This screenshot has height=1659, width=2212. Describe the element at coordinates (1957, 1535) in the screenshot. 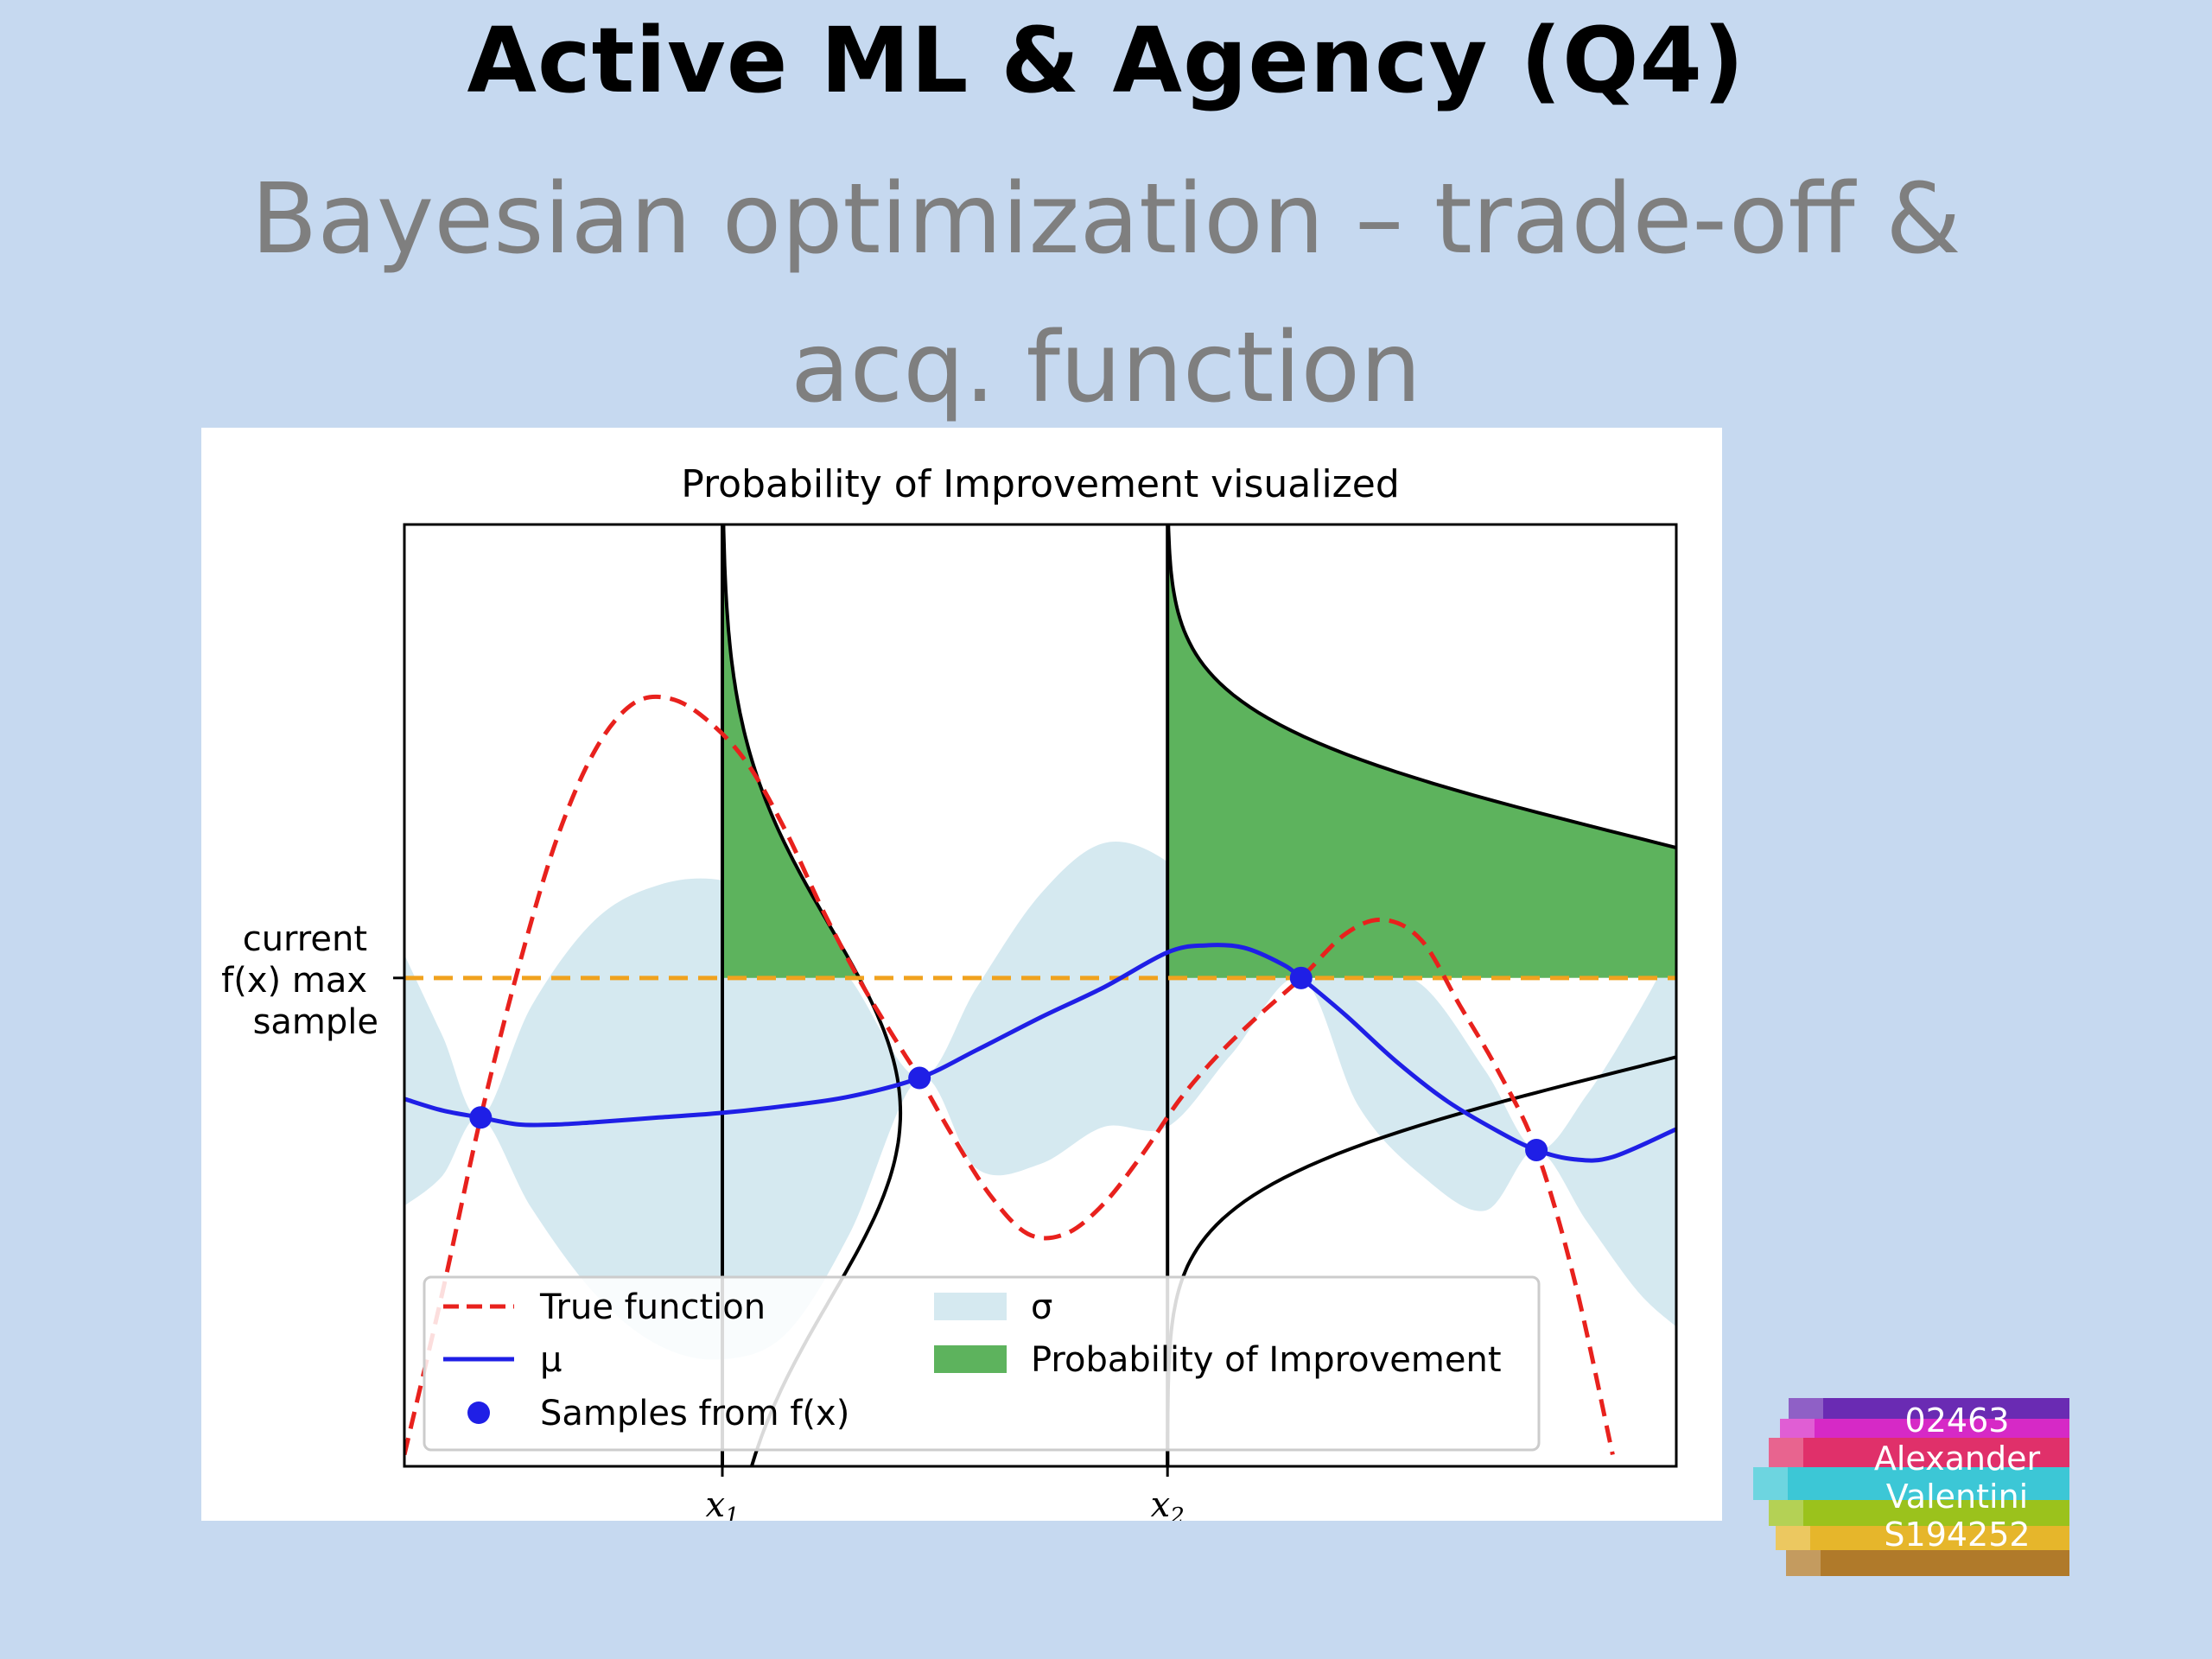

I see `badge-student-id: S194252` at that location.